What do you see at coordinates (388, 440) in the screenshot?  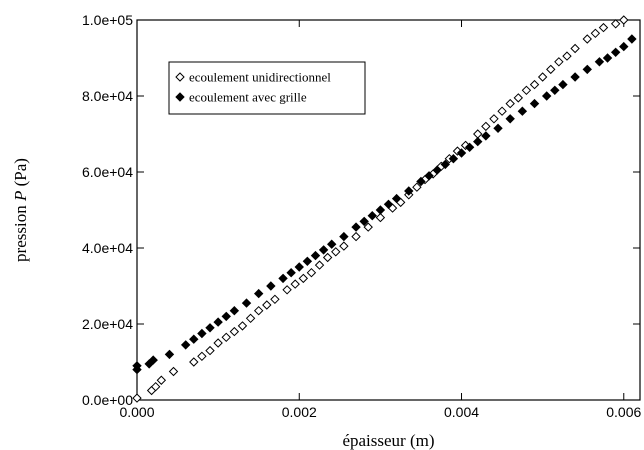 I see `x-axis-label: épaisseur (m)` at bounding box center [388, 440].